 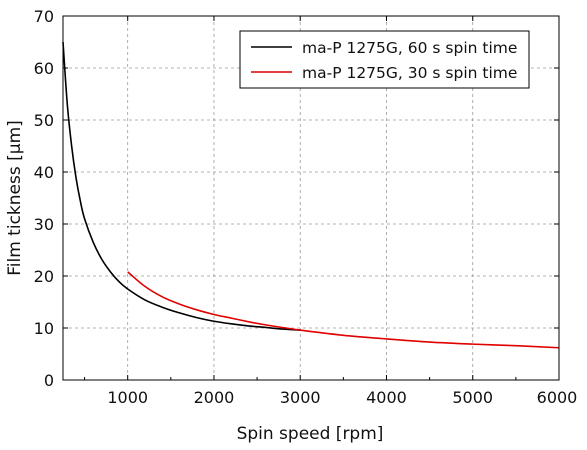 What do you see at coordinates (472, 397) in the screenshot?
I see `x-tick-label: 5000` at bounding box center [472, 397].